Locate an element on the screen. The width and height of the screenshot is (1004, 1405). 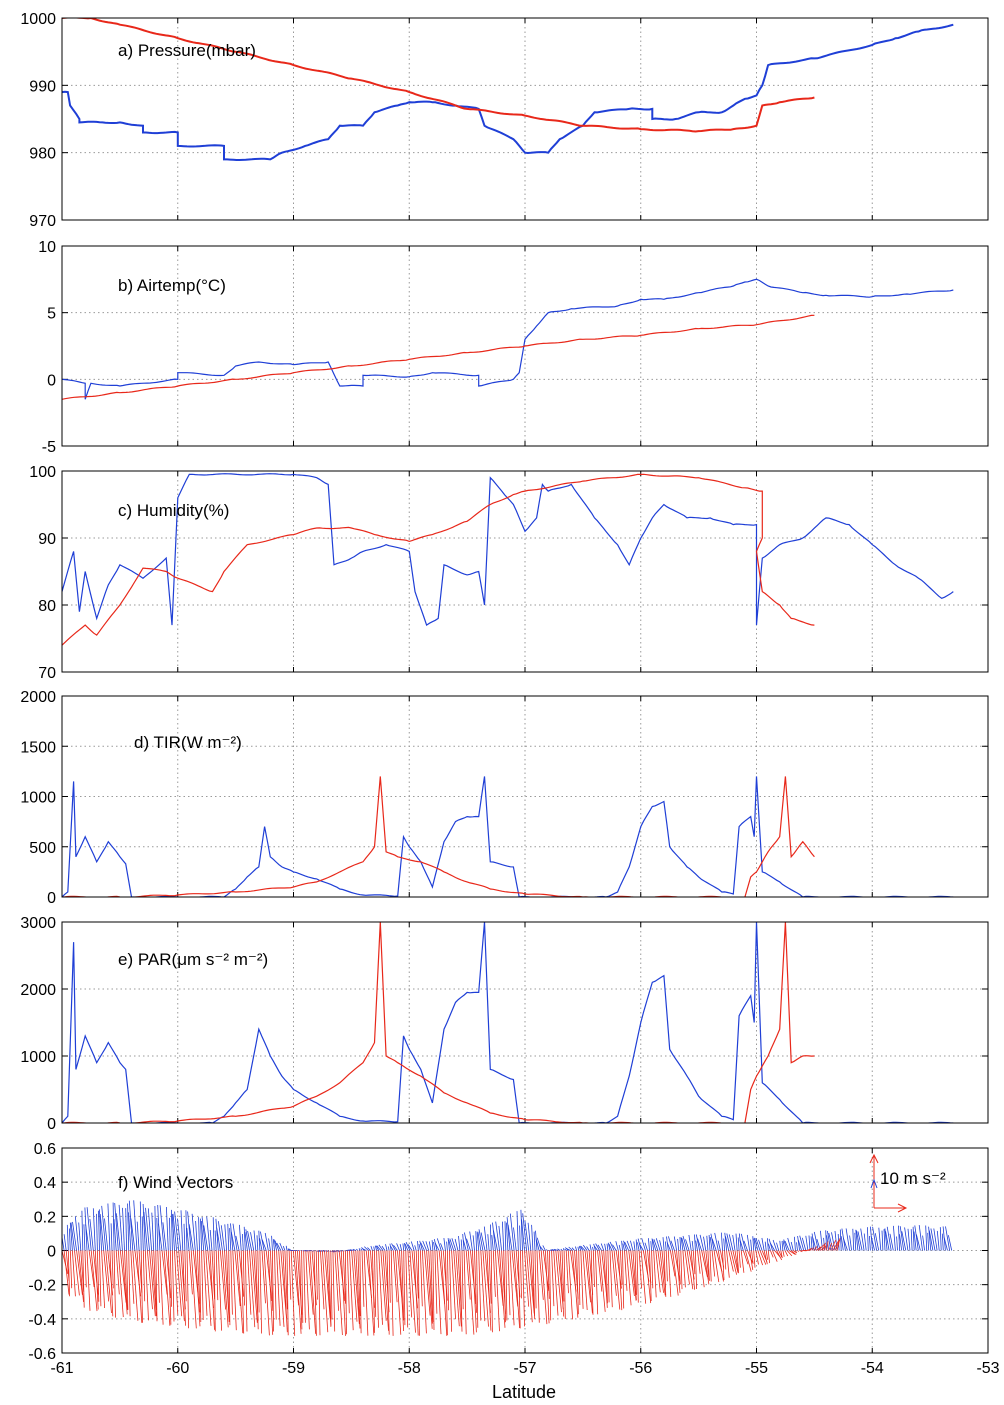
y-tick-label: 970 is located at coordinates (42, 221).